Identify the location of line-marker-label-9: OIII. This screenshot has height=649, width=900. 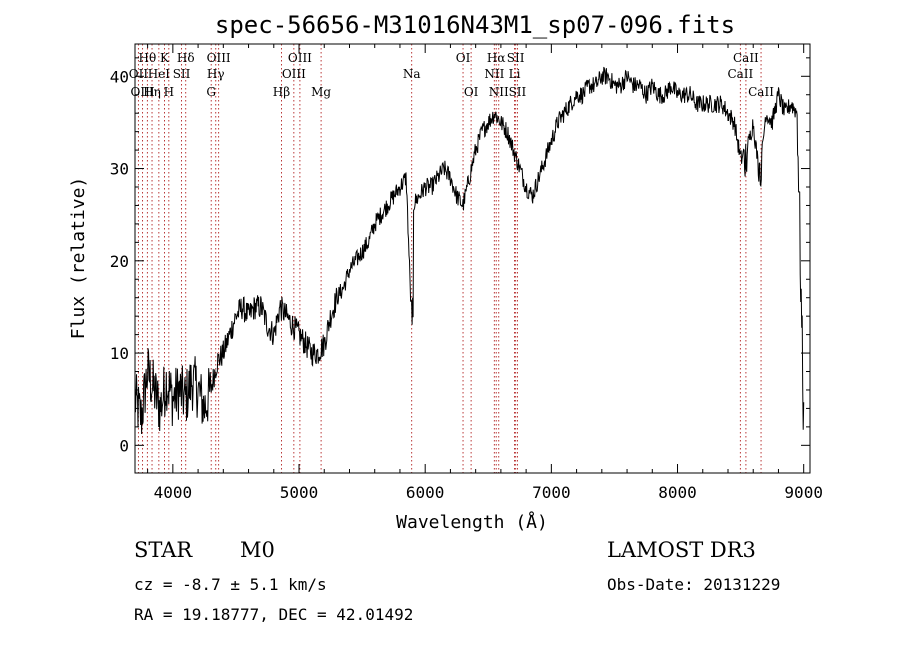
(219, 58).